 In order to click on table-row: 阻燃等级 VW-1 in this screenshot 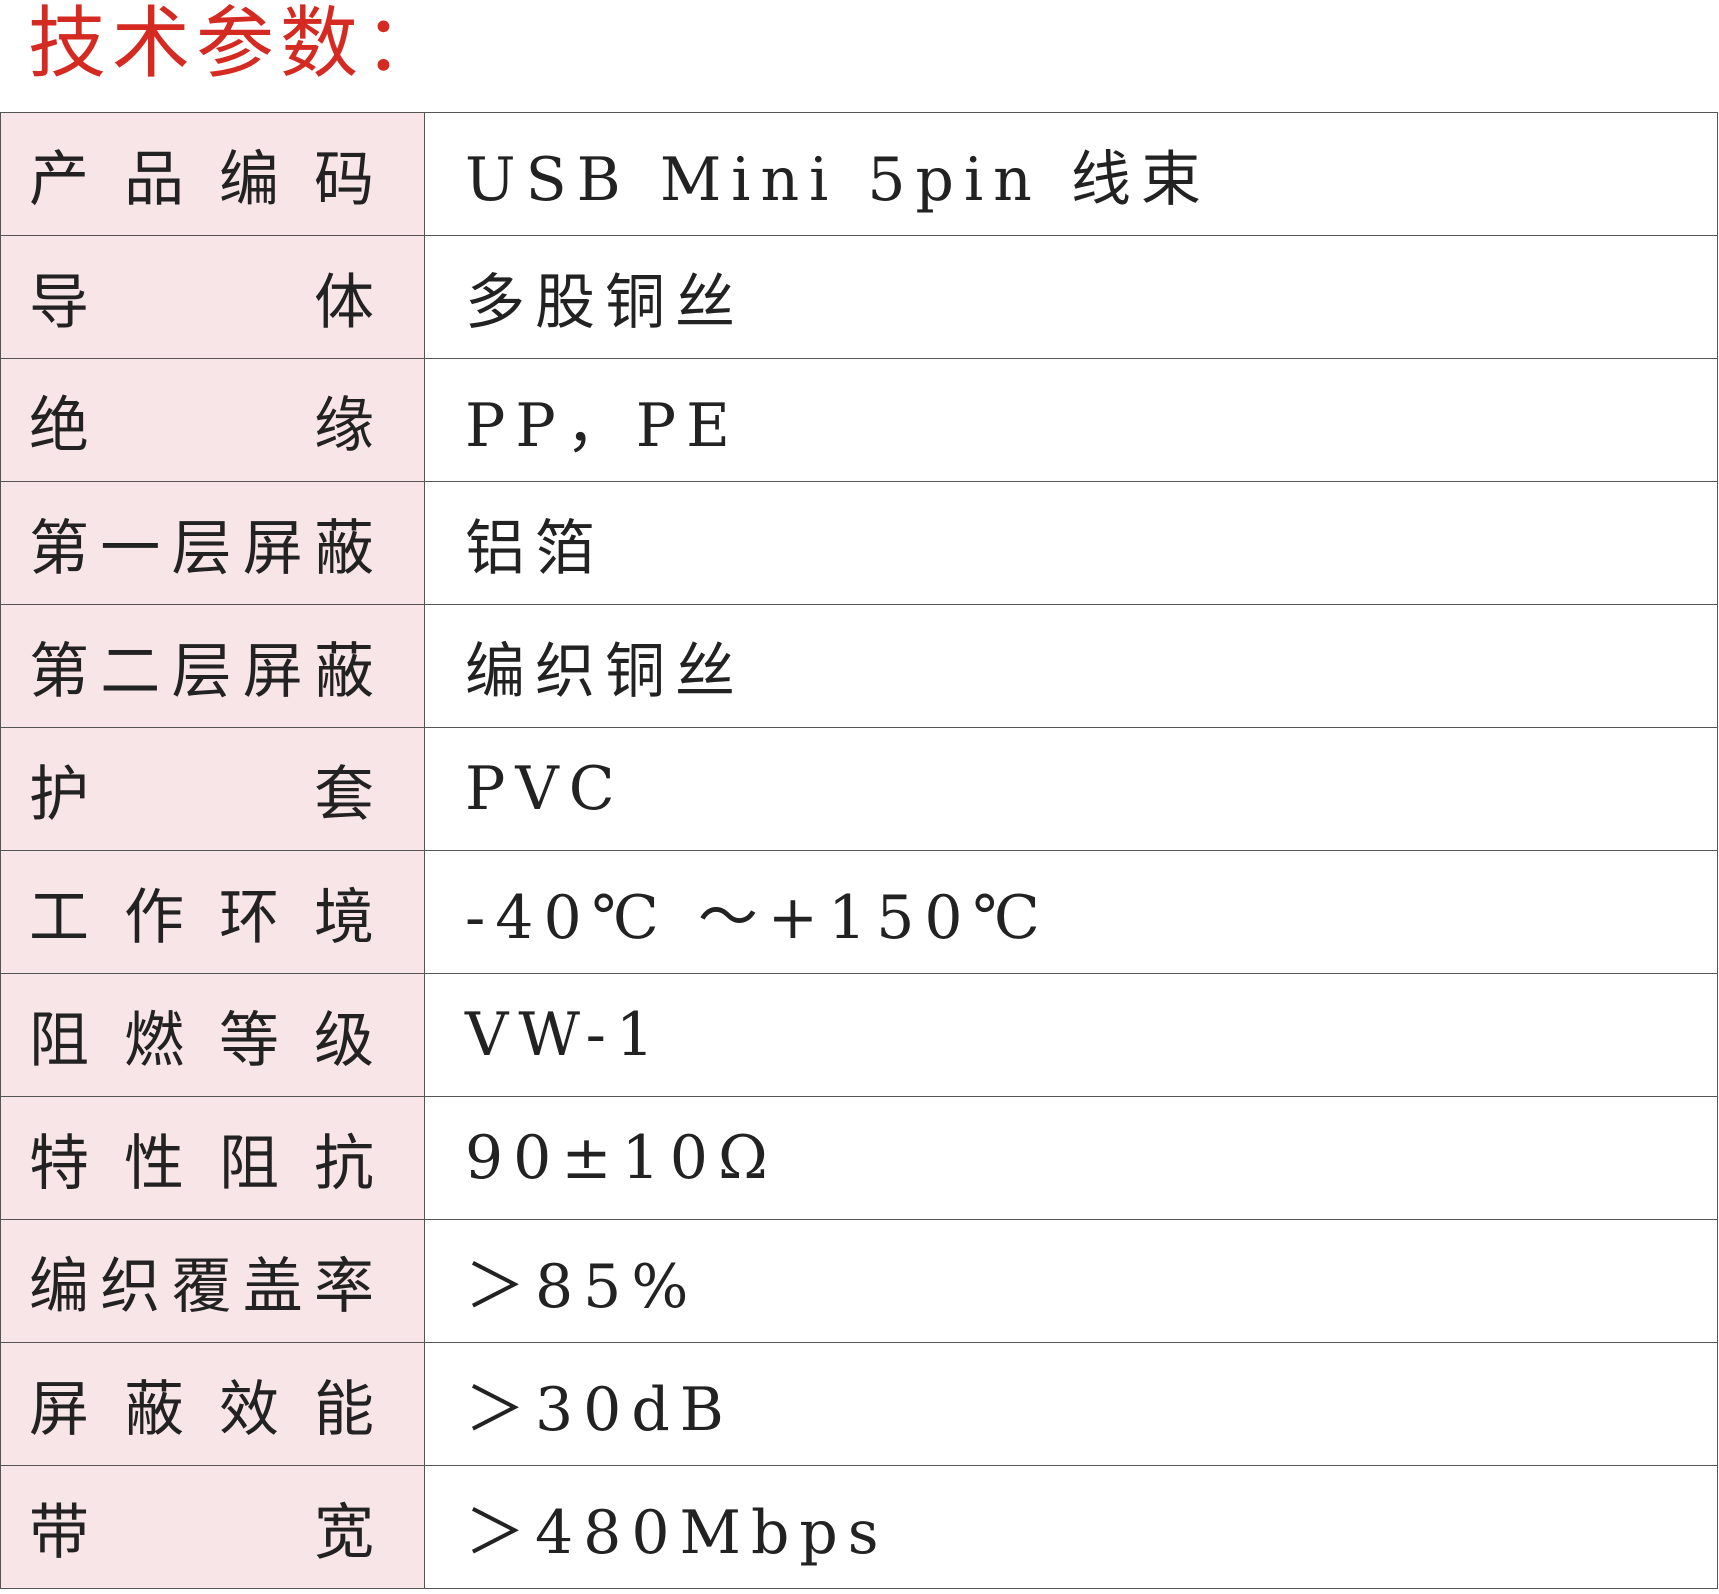, I will do `click(859, 1035)`.